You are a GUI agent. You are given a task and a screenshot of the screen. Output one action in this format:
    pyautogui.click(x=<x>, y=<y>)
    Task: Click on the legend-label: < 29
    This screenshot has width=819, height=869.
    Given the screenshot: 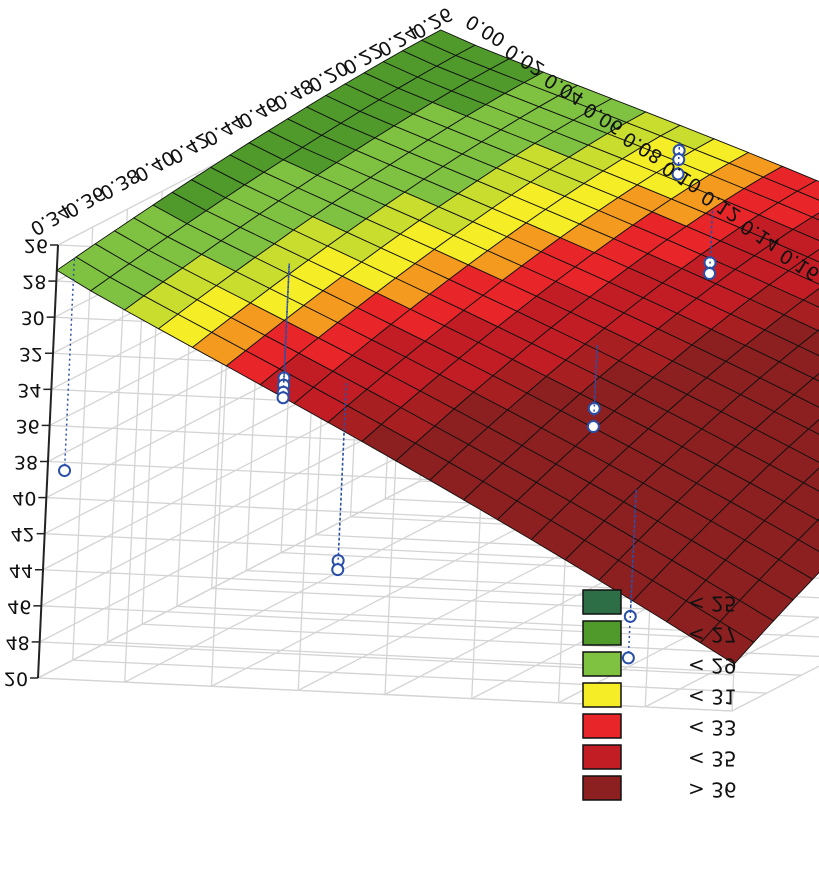 What is the action you would take?
    pyautogui.click(x=712, y=666)
    